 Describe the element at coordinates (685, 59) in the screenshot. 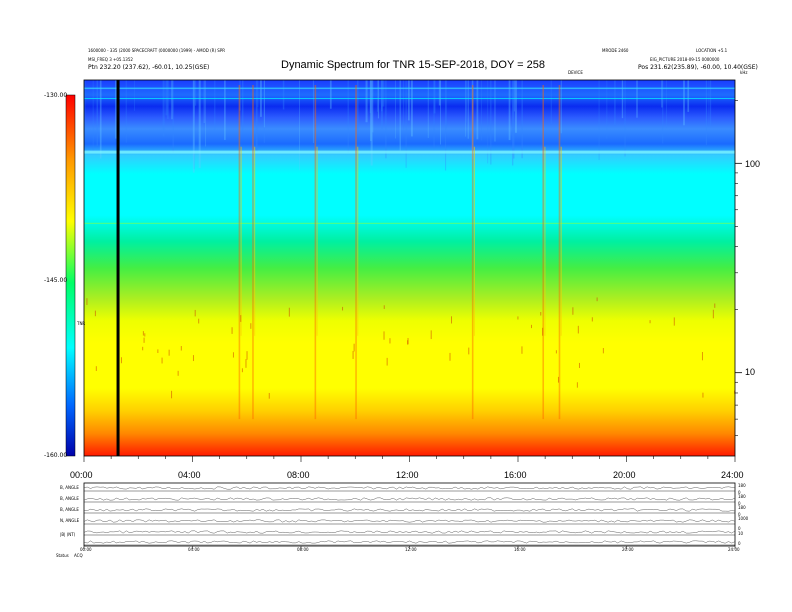

I see `header-right-line3: EIG_PICTURE 2018-09-15 0000000` at that location.